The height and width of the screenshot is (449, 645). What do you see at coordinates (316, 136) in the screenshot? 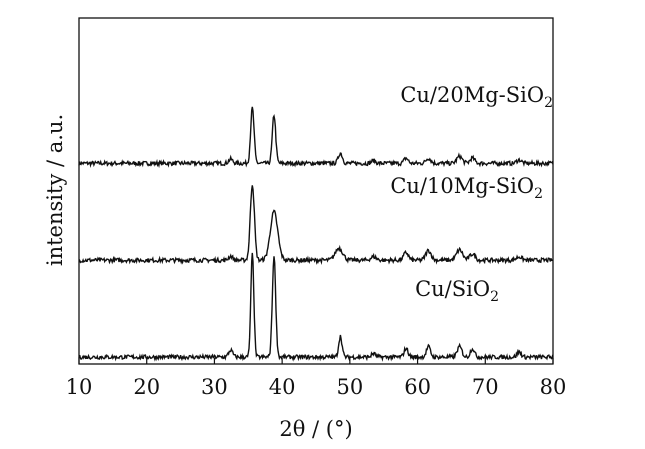
I see `series-line` at bounding box center [316, 136].